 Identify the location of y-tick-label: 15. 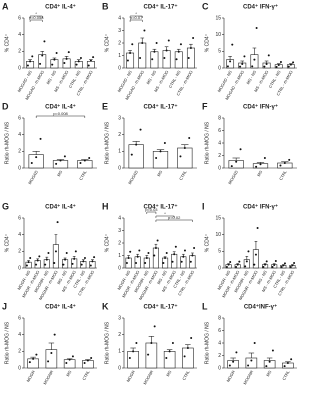
(218, 18).